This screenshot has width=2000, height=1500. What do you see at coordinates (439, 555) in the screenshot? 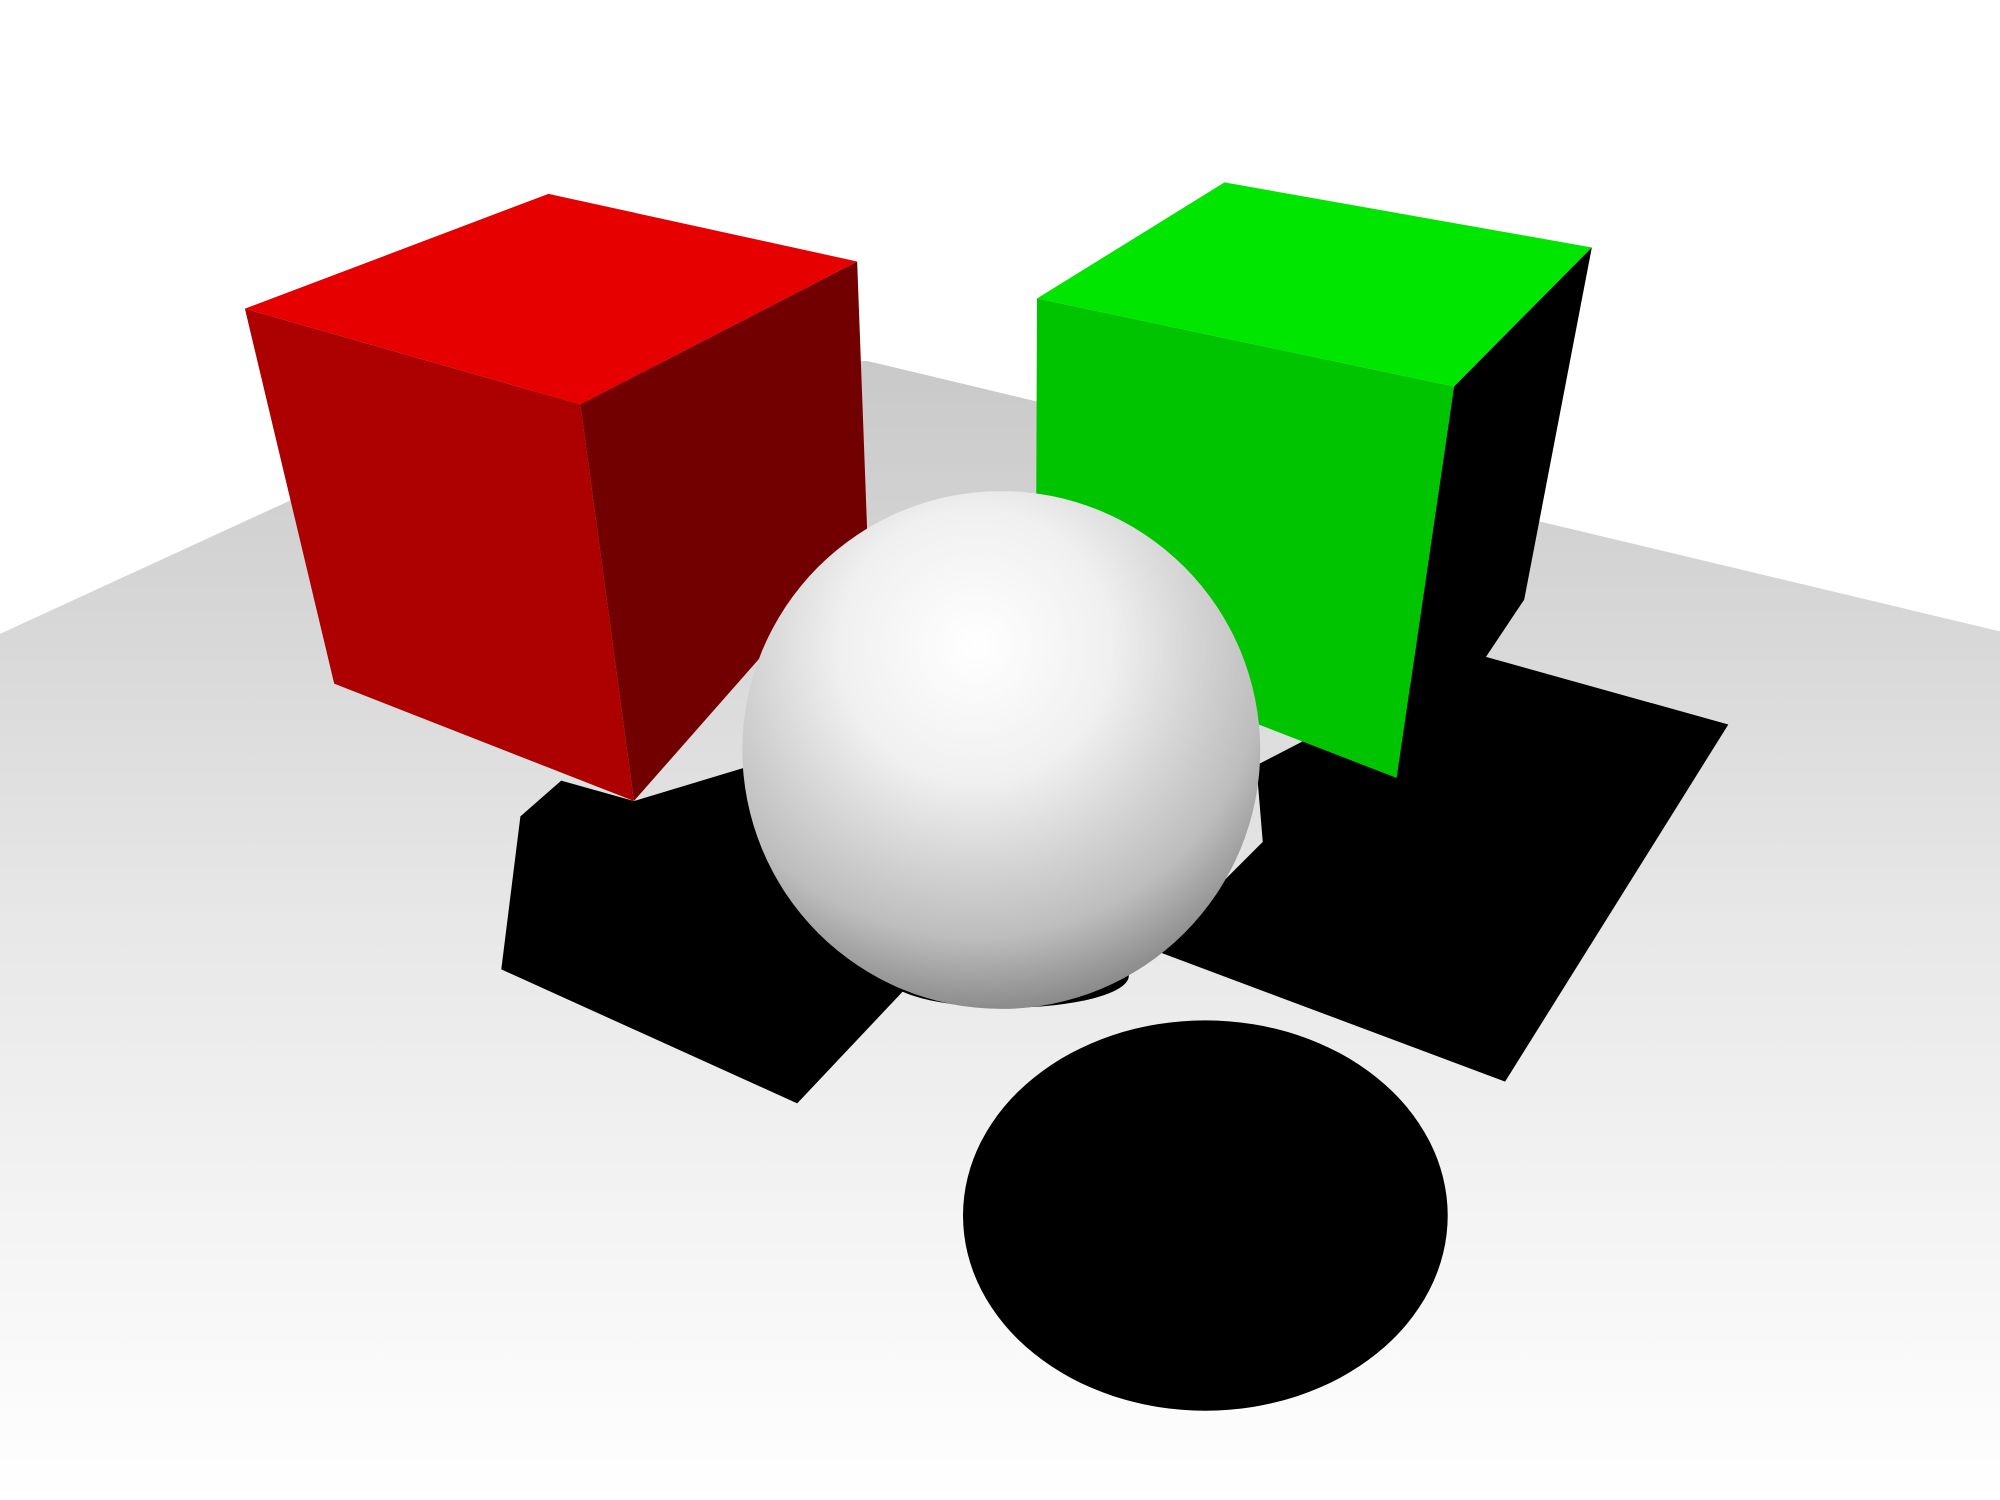
I see `red-cube-front` at bounding box center [439, 555].